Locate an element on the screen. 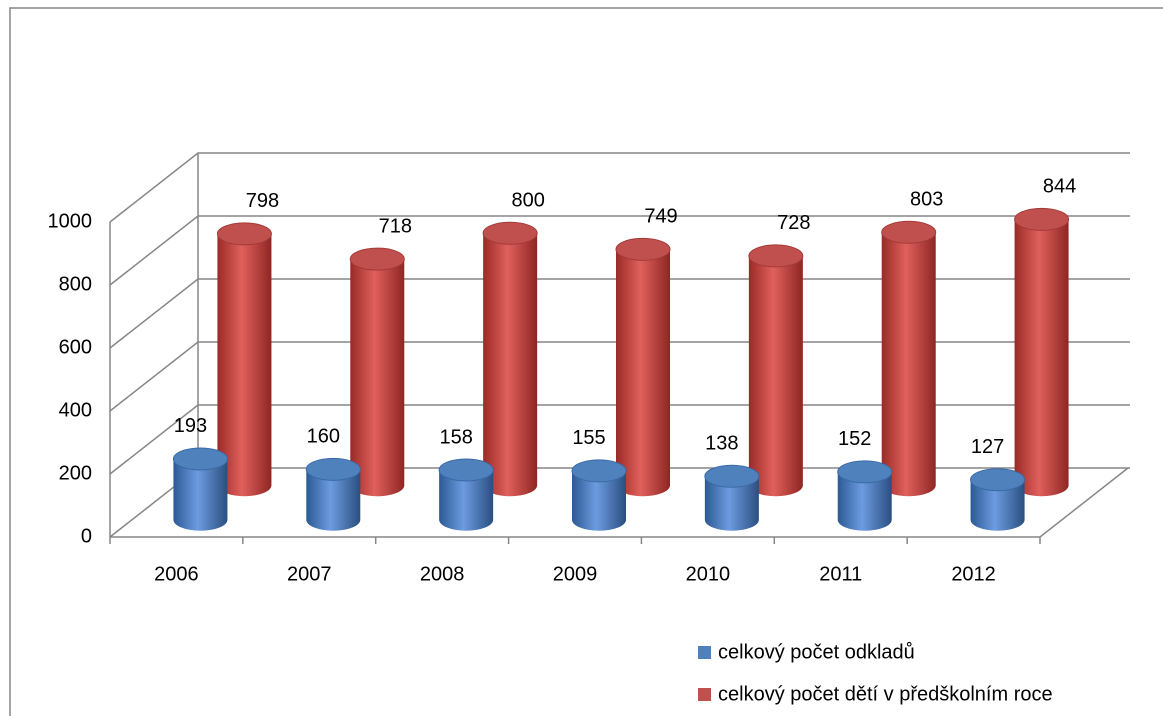 This screenshot has height=716, width=1163. x-tick-label: 2011 is located at coordinates (840, 574).